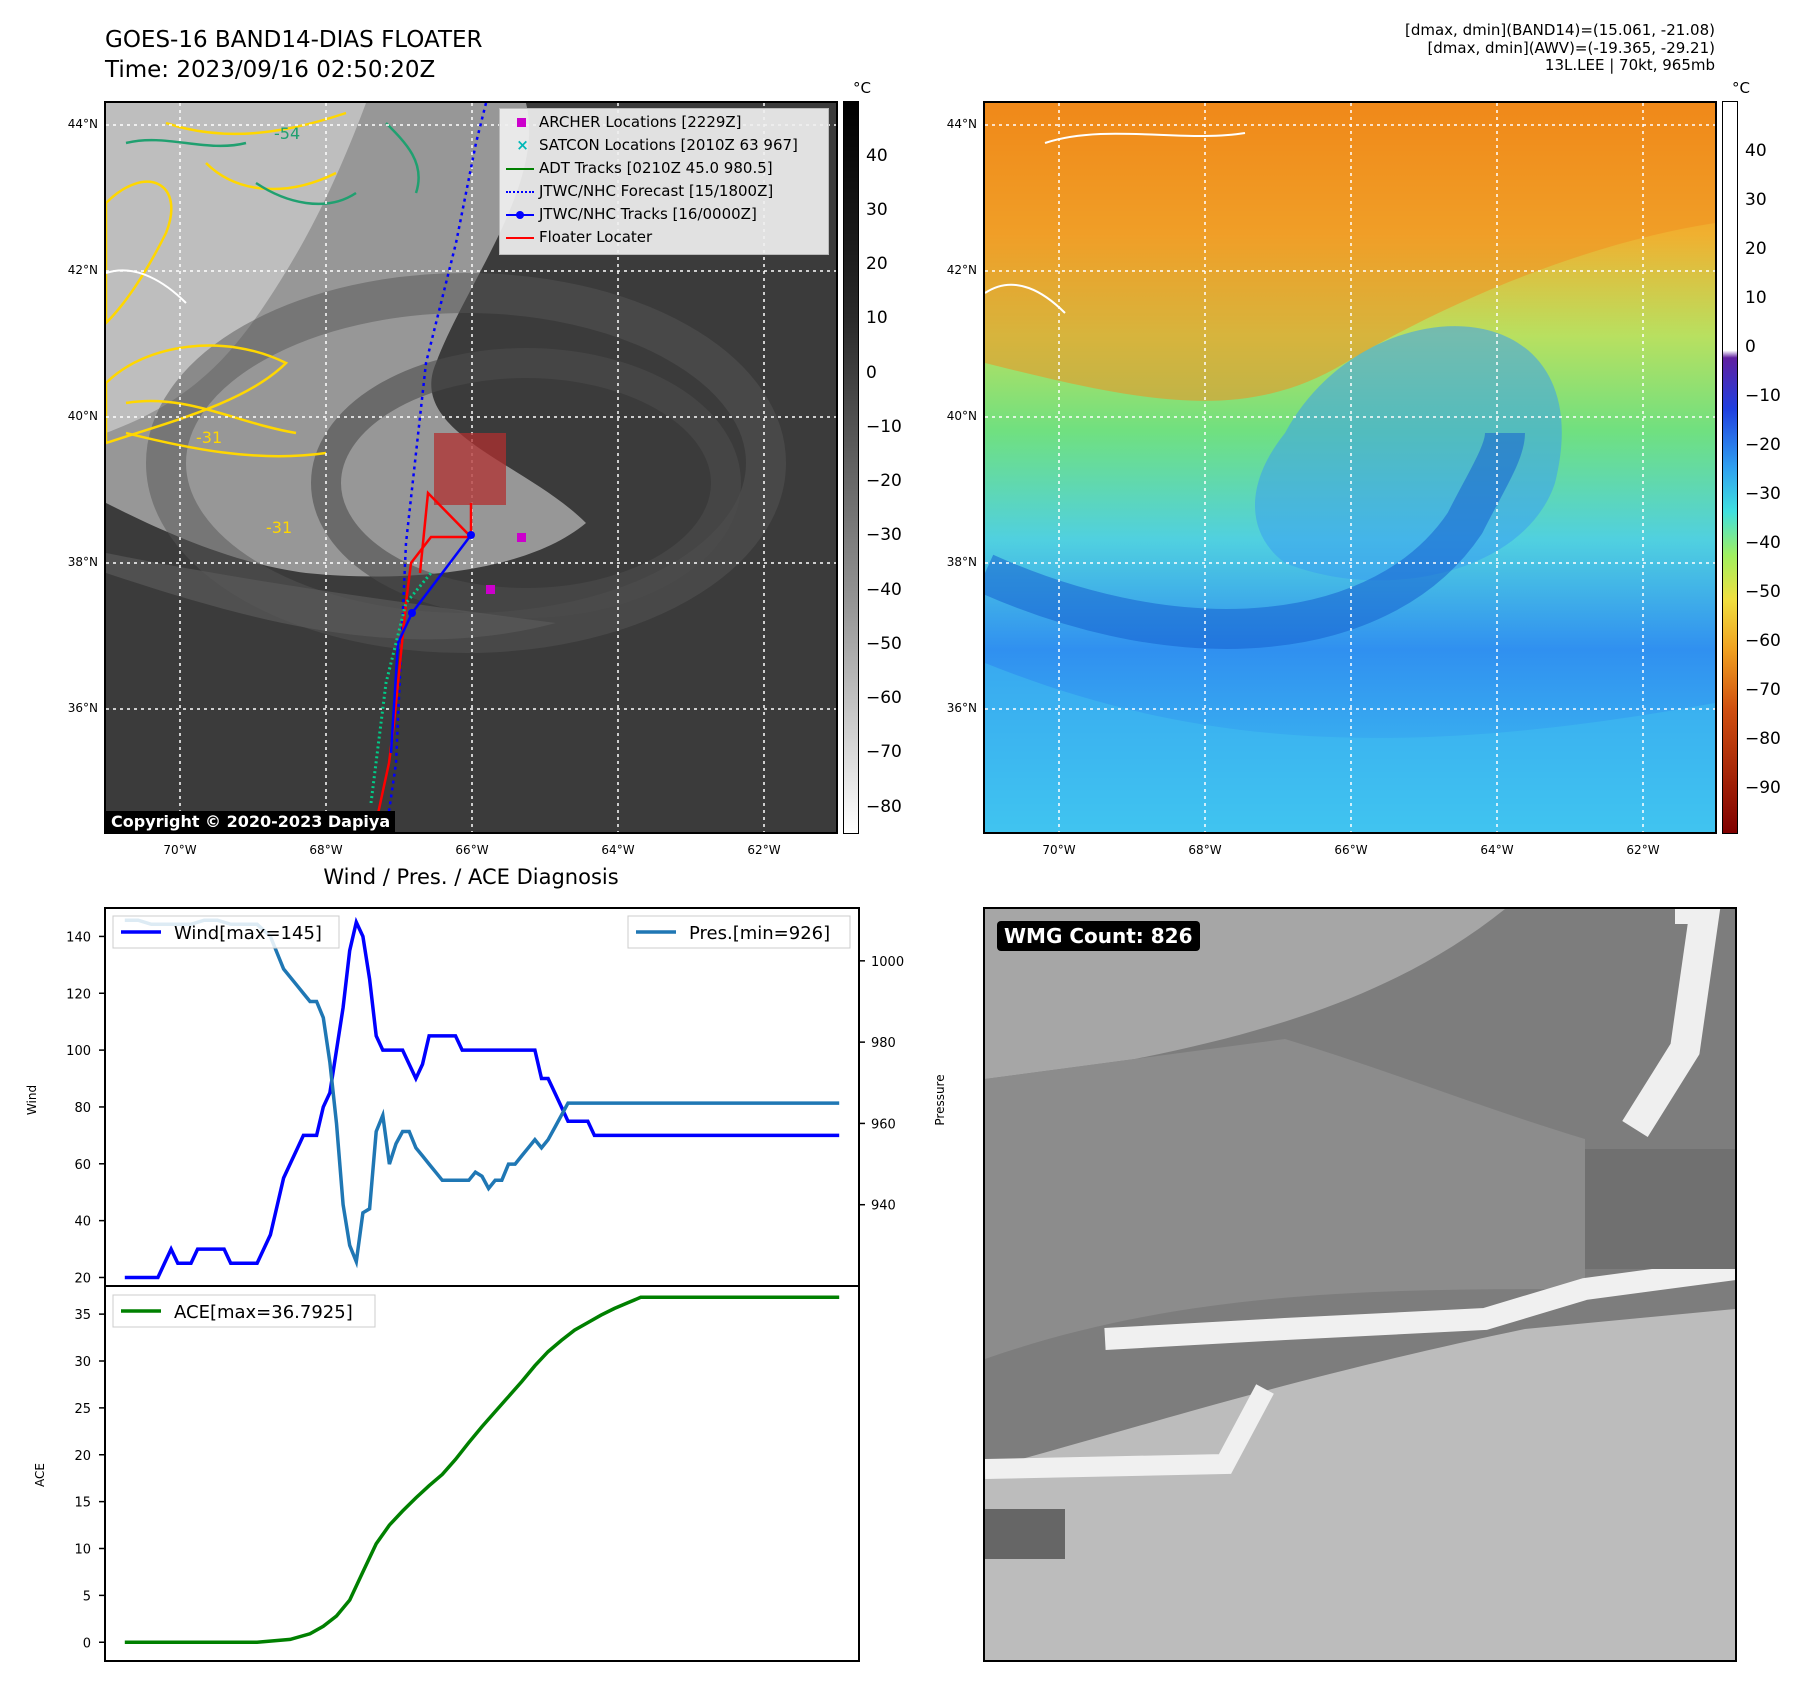 Image resolution: width=1797 pixels, height=1690 pixels. Describe the element at coordinates (961, 124) in the screenshot. I see `wv-lat-label: 44°N` at that location.